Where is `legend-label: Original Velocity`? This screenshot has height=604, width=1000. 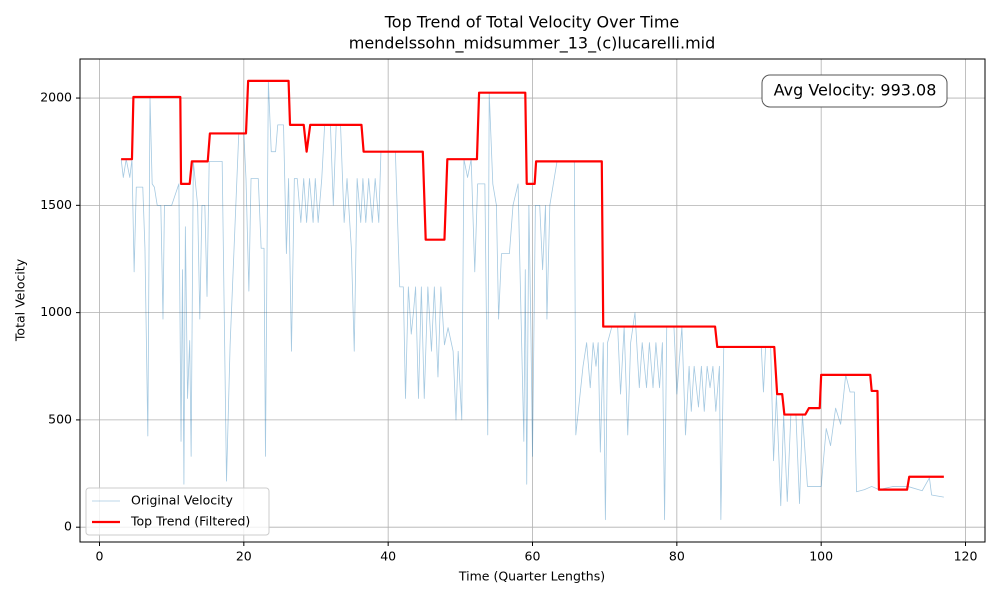
legend-label: Original Velocity is located at coordinates (182, 500).